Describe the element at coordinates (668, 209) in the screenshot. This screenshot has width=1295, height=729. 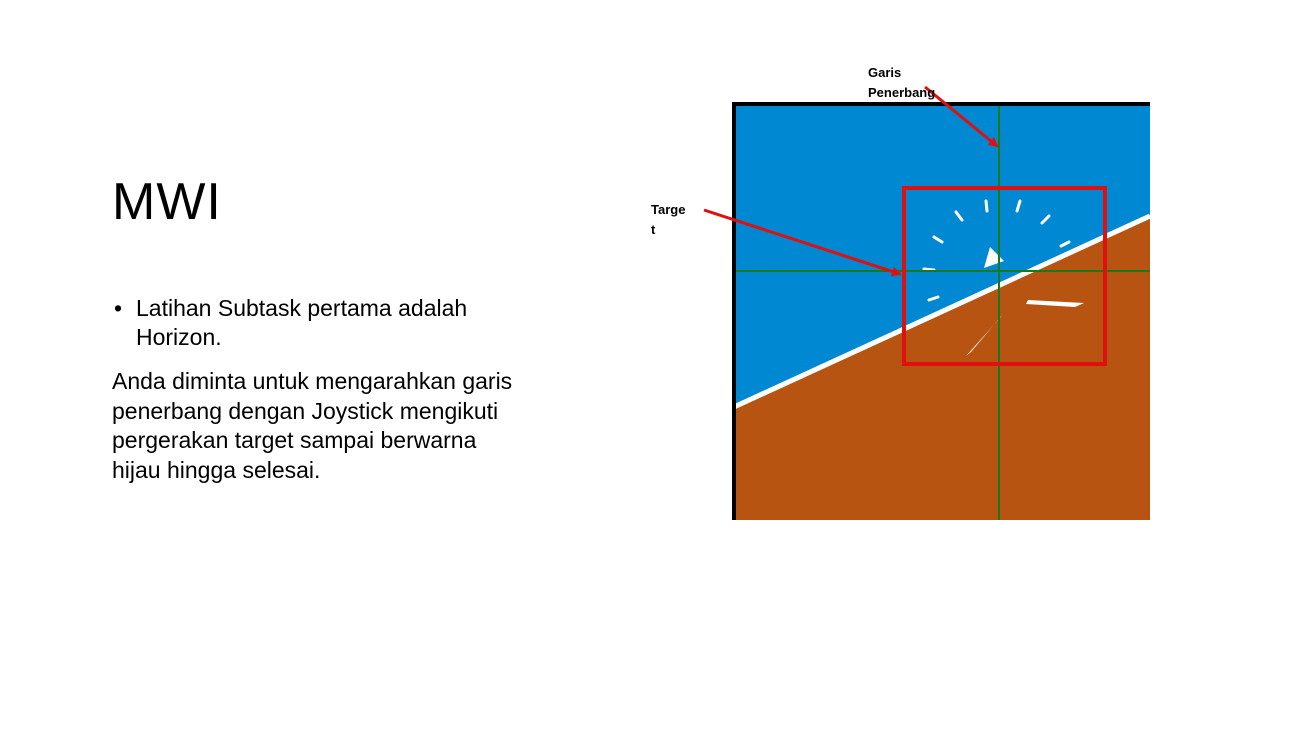
I see `target-label-line1: Targe` at that location.